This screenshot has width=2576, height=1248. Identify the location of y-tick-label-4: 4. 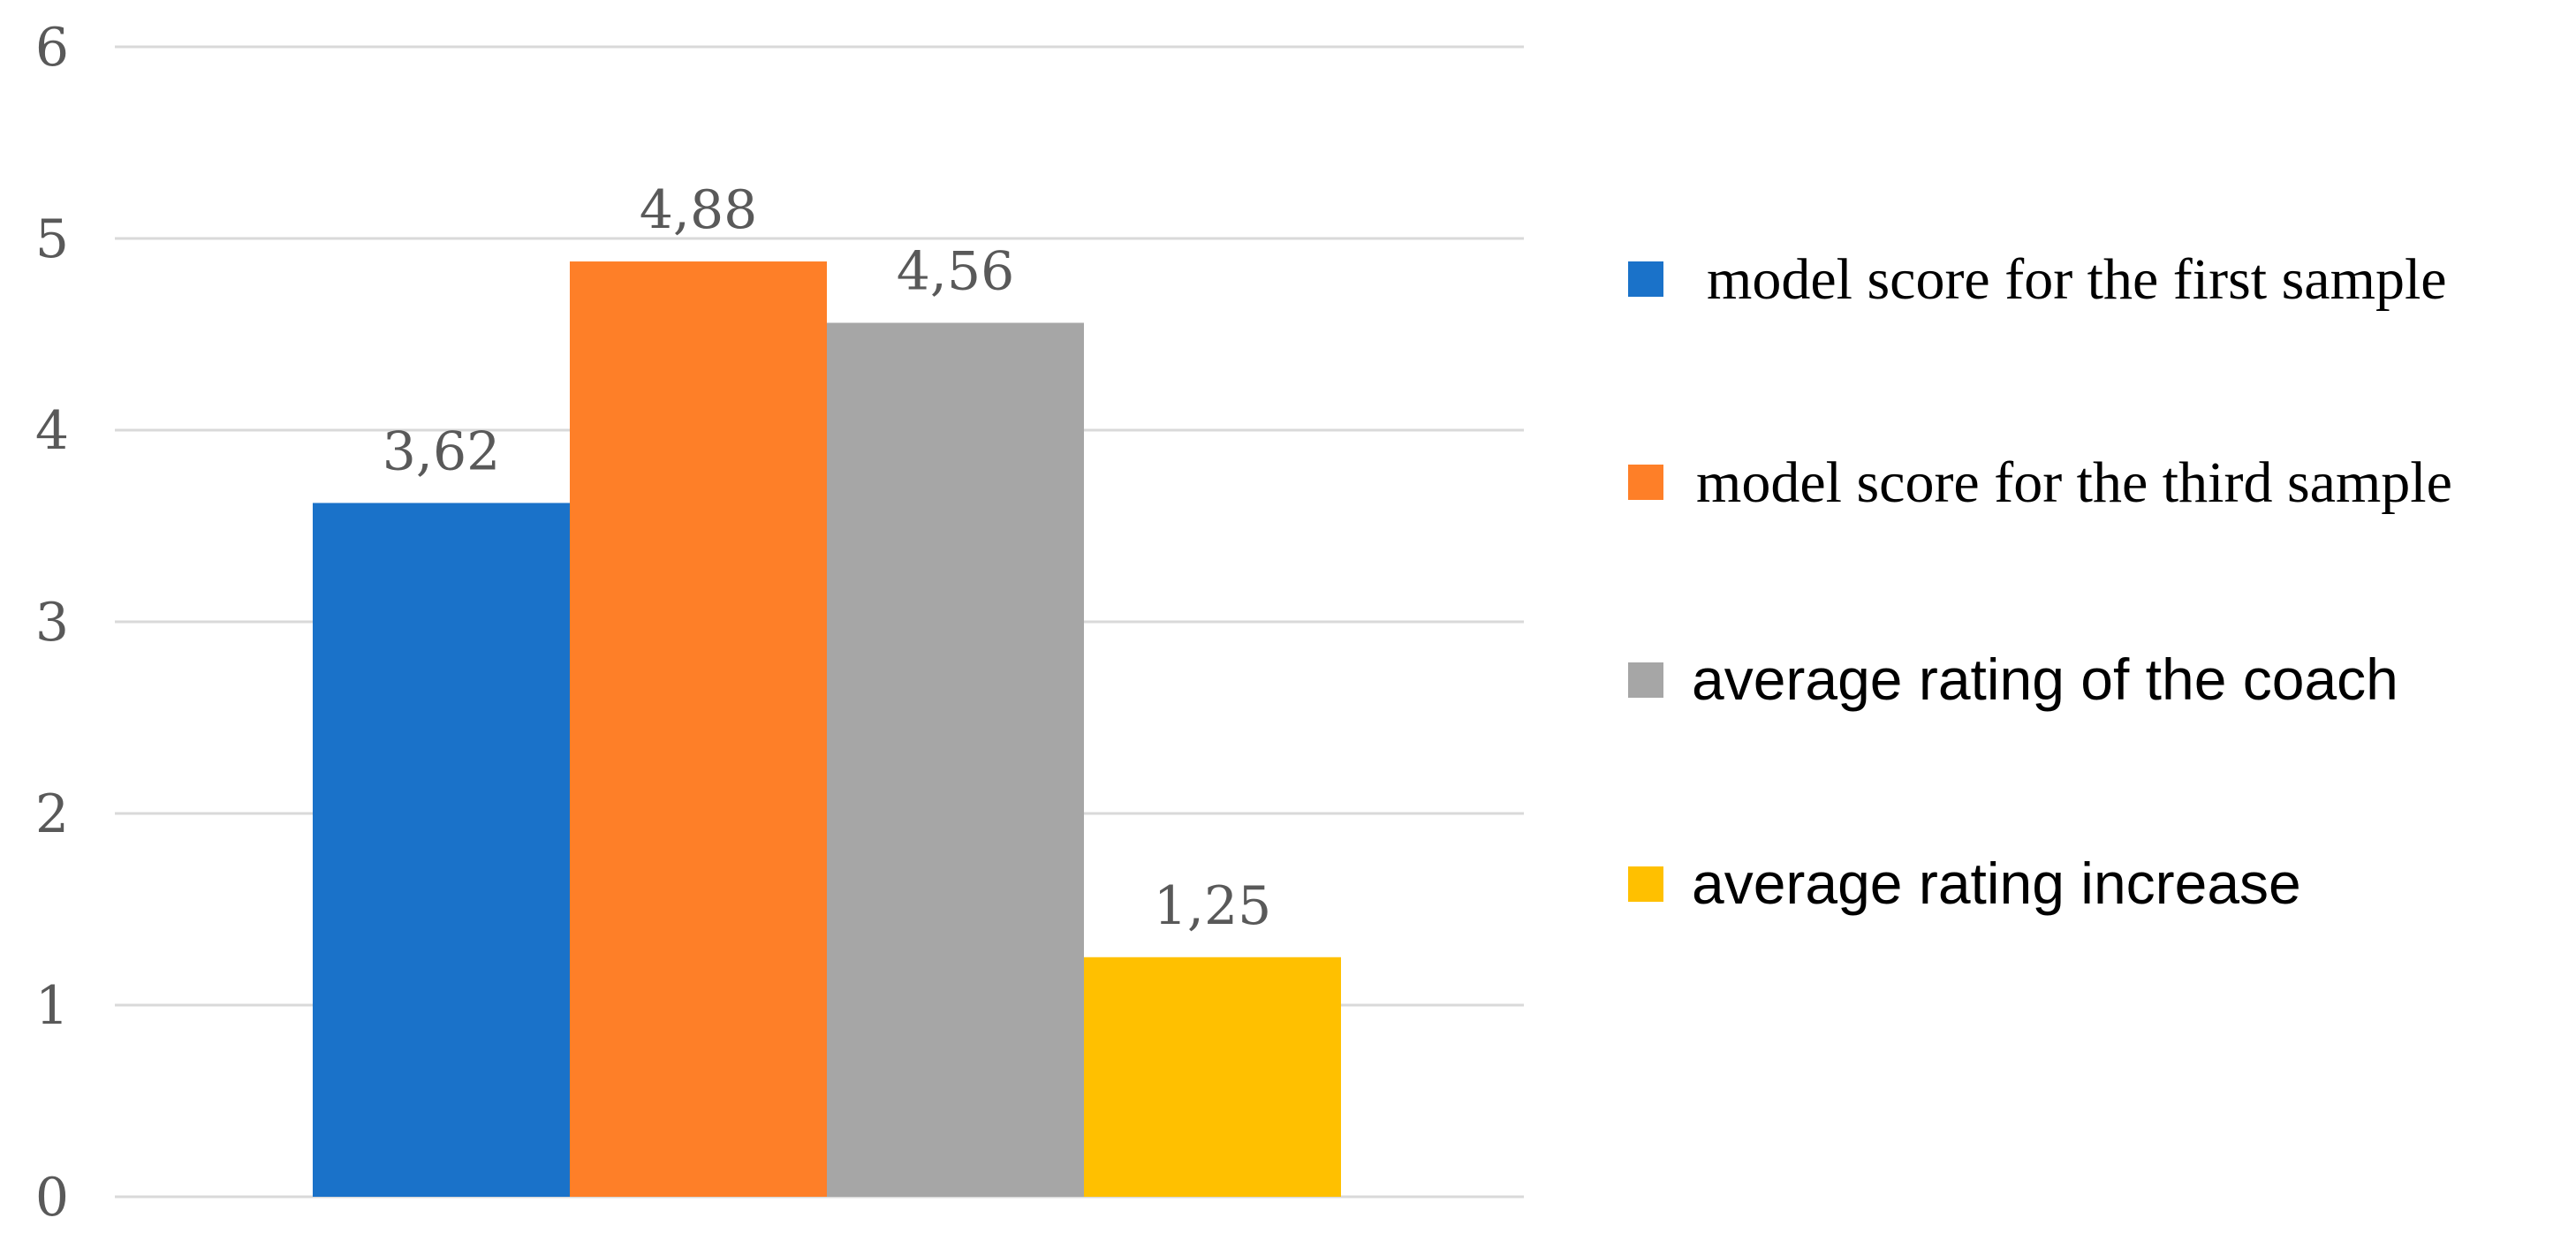
(52, 431).